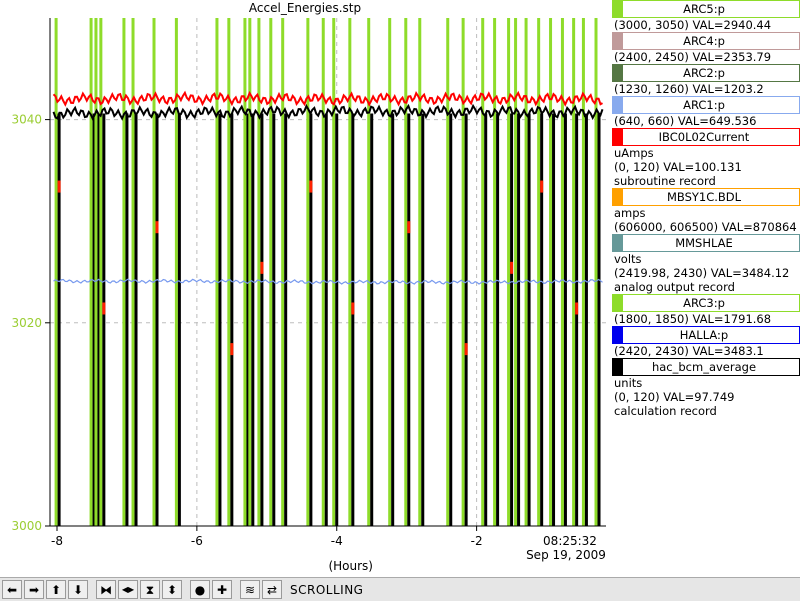 The image size is (800, 601). I want to click on config-icon: ≋, so click(250, 589).